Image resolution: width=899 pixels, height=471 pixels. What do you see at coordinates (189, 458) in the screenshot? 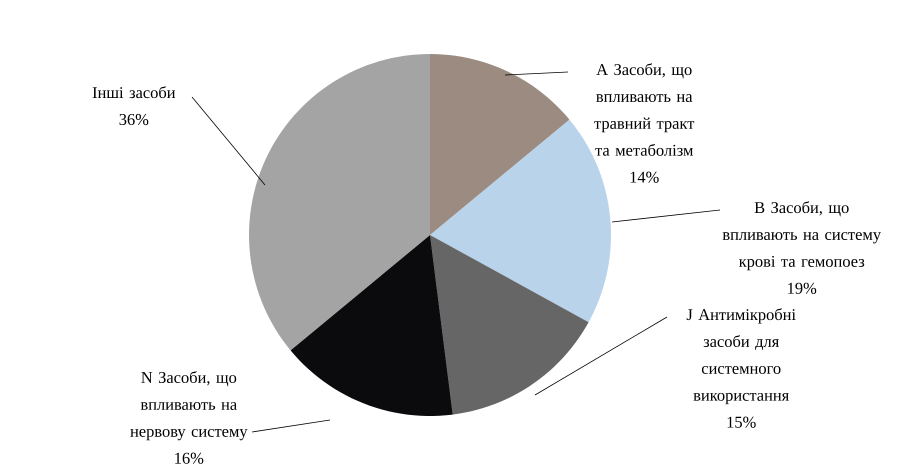
I see `data-label: 16%` at bounding box center [189, 458].